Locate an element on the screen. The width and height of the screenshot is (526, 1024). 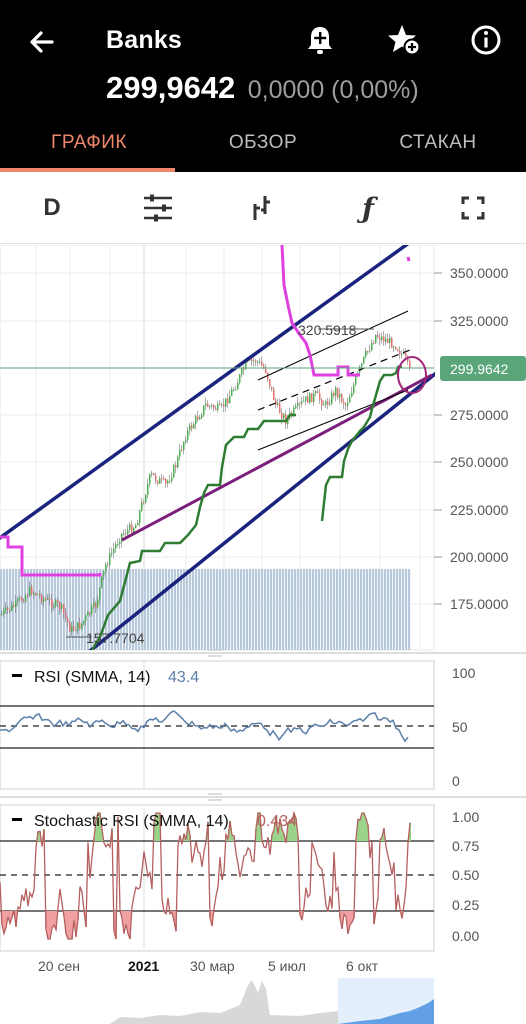
rsi-axis-label: 100 is located at coordinates (464, 673).